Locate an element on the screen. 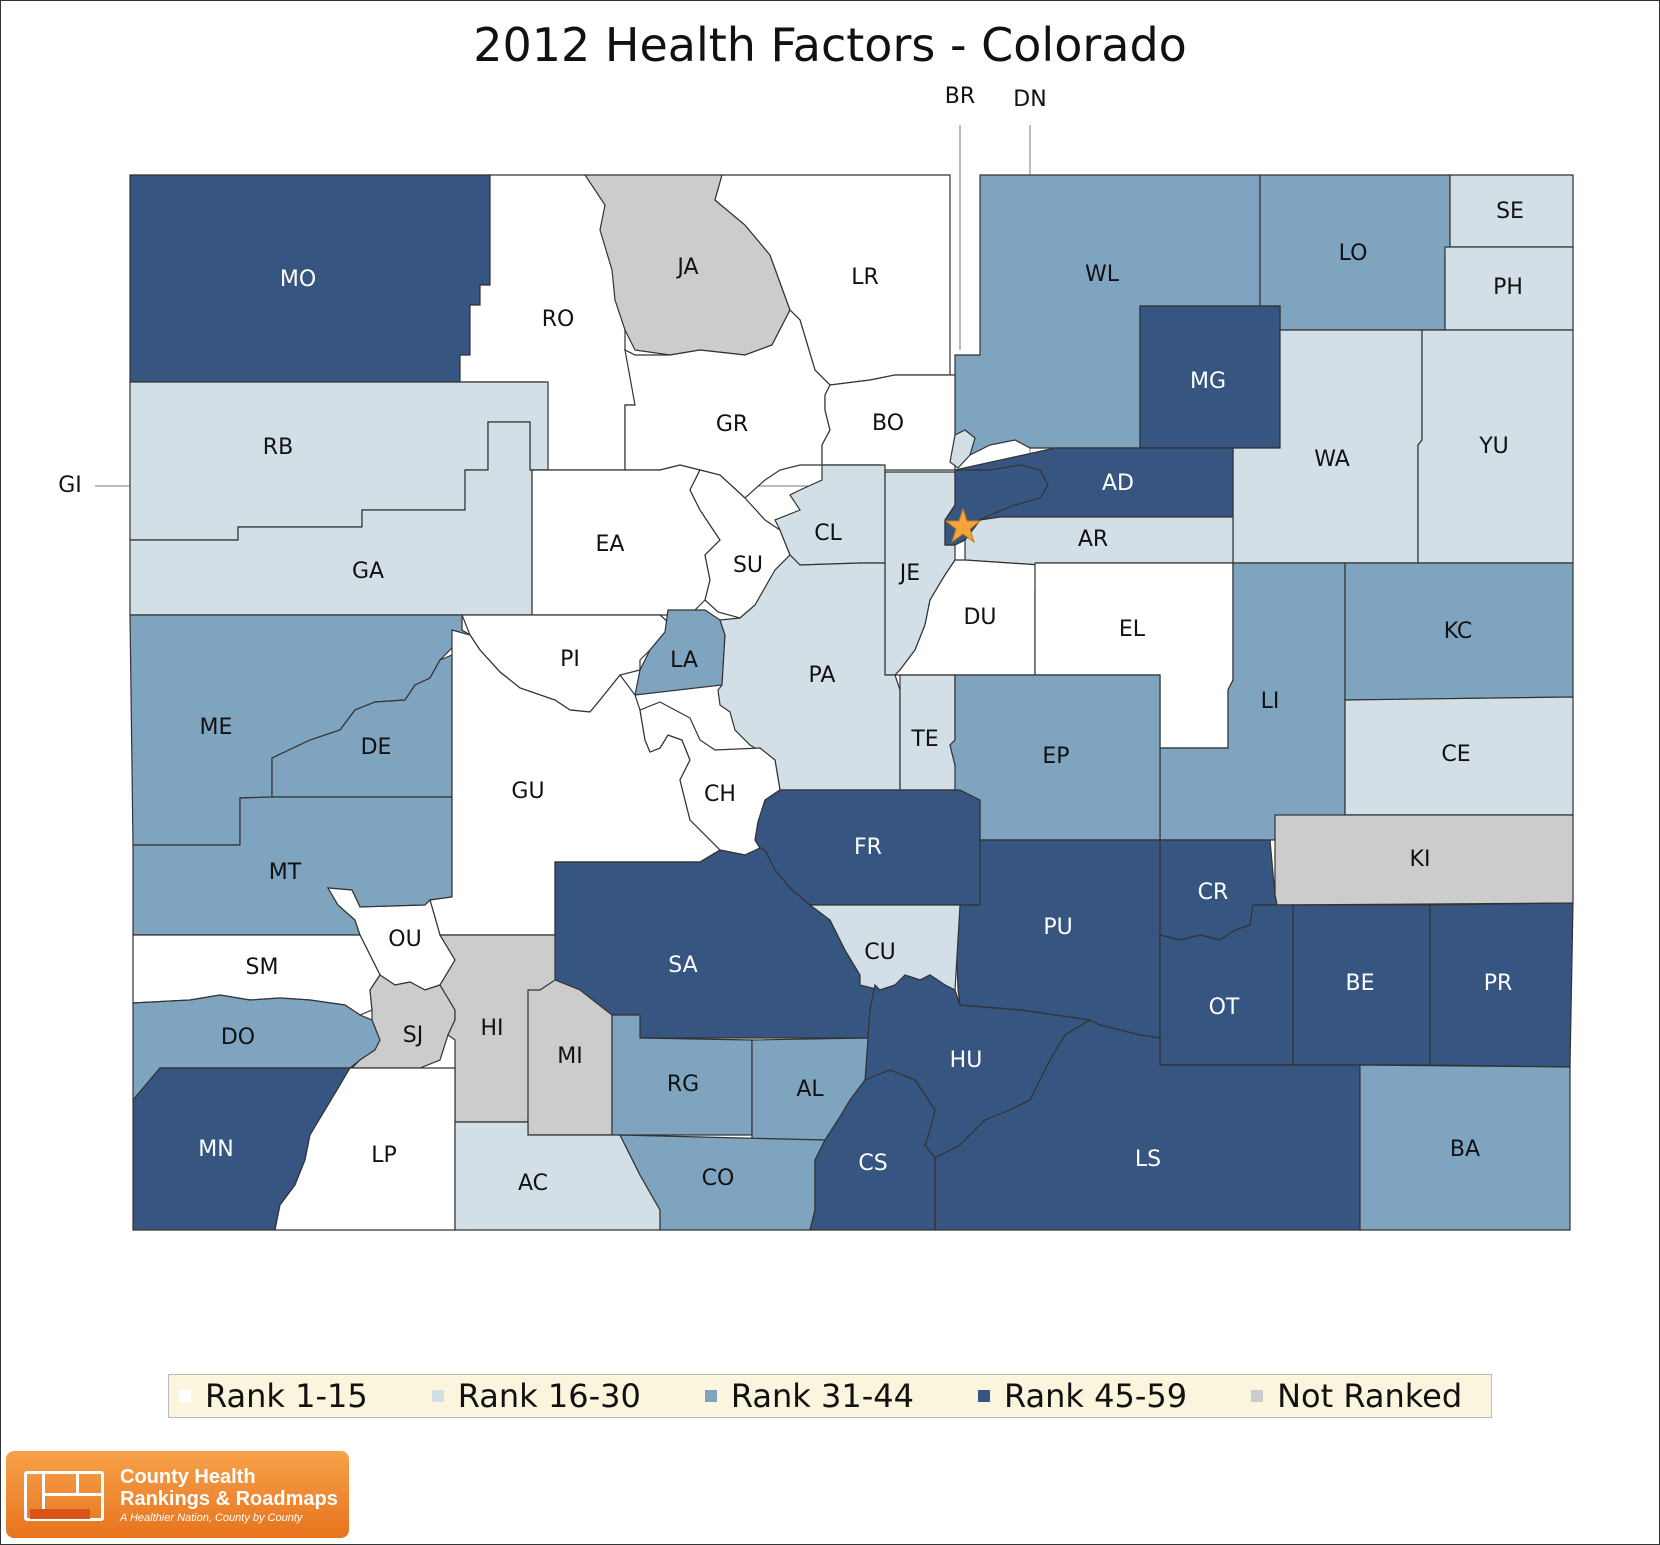  legend-label: Rank 1-15 is located at coordinates (286, 1396).